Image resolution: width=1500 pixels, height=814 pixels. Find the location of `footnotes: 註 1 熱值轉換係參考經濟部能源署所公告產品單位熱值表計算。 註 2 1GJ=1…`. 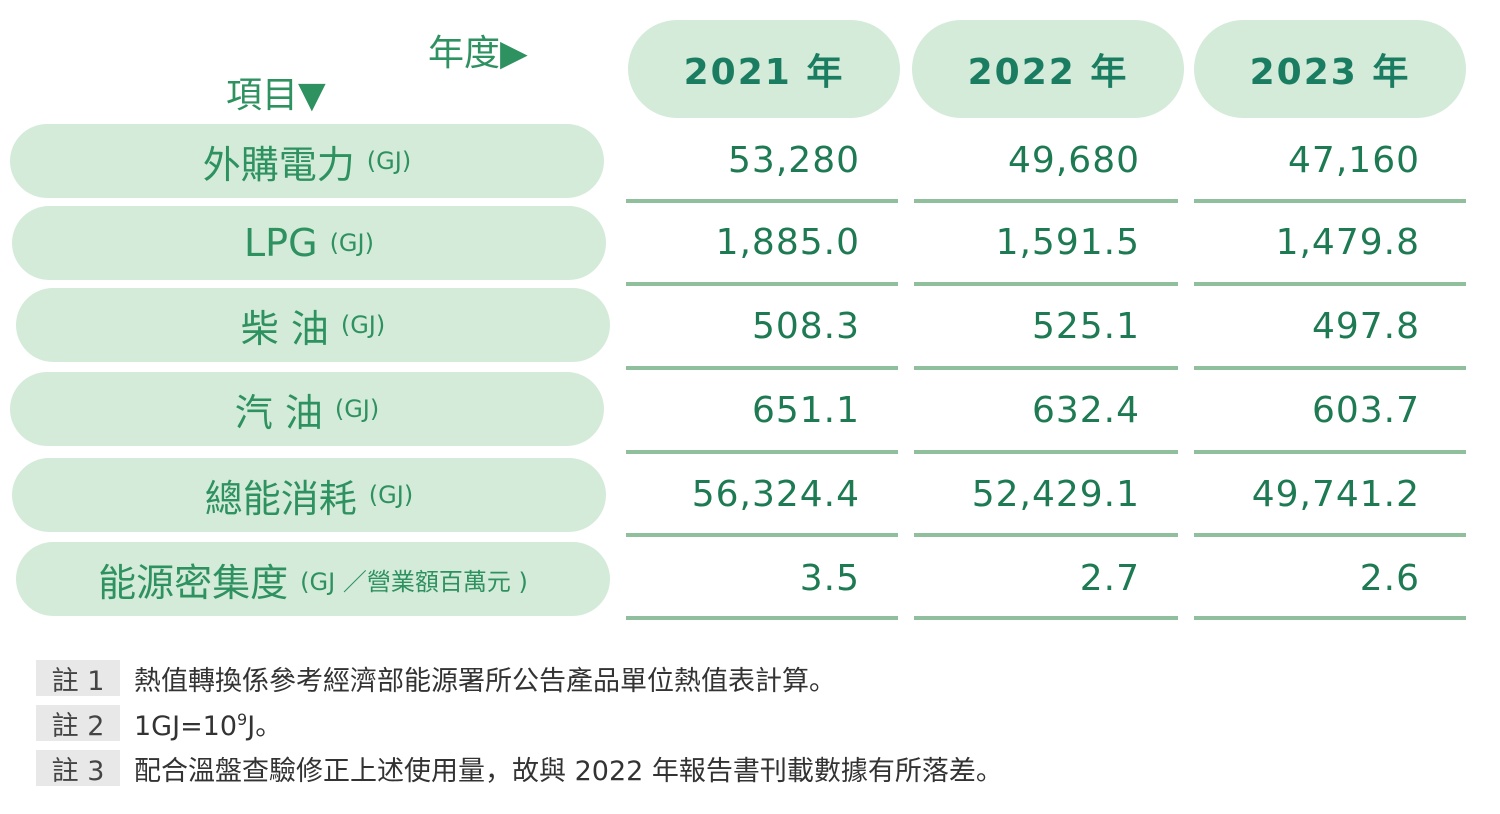

footnotes: 註 1 熱值轉換係參考經濟部能源署所公告產品單位熱值表計算。 註 2 1GJ=1… is located at coordinates (519, 727).